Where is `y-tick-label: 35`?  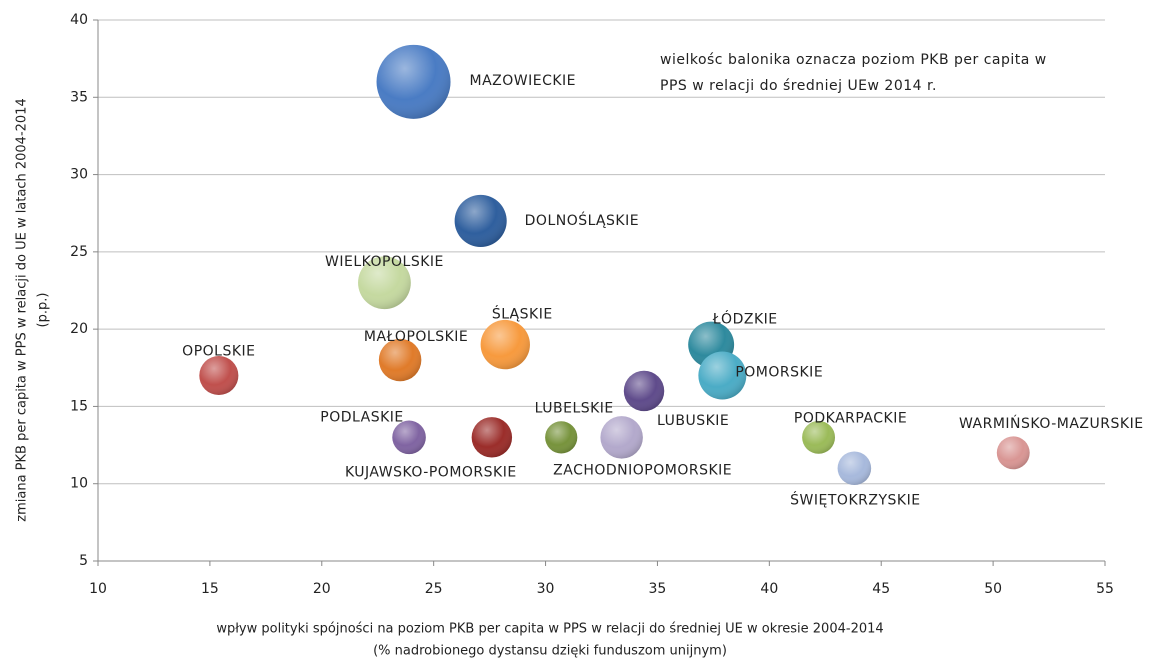 y-tick-label: 35 is located at coordinates (79, 97).